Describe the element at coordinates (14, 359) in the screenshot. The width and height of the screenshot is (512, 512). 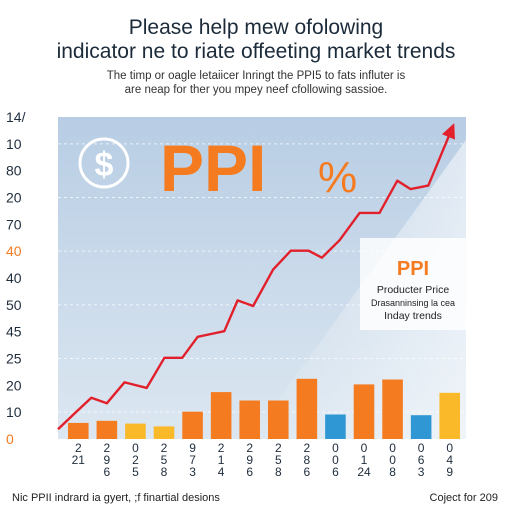
I see `y-tick-label: 25` at that location.